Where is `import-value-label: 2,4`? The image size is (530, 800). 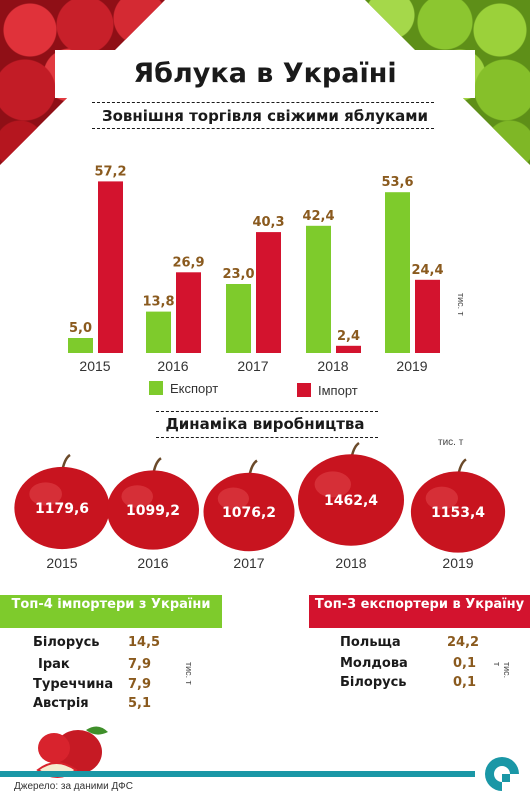 import-value-label: 2,4 is located at coordinates (348, 336).